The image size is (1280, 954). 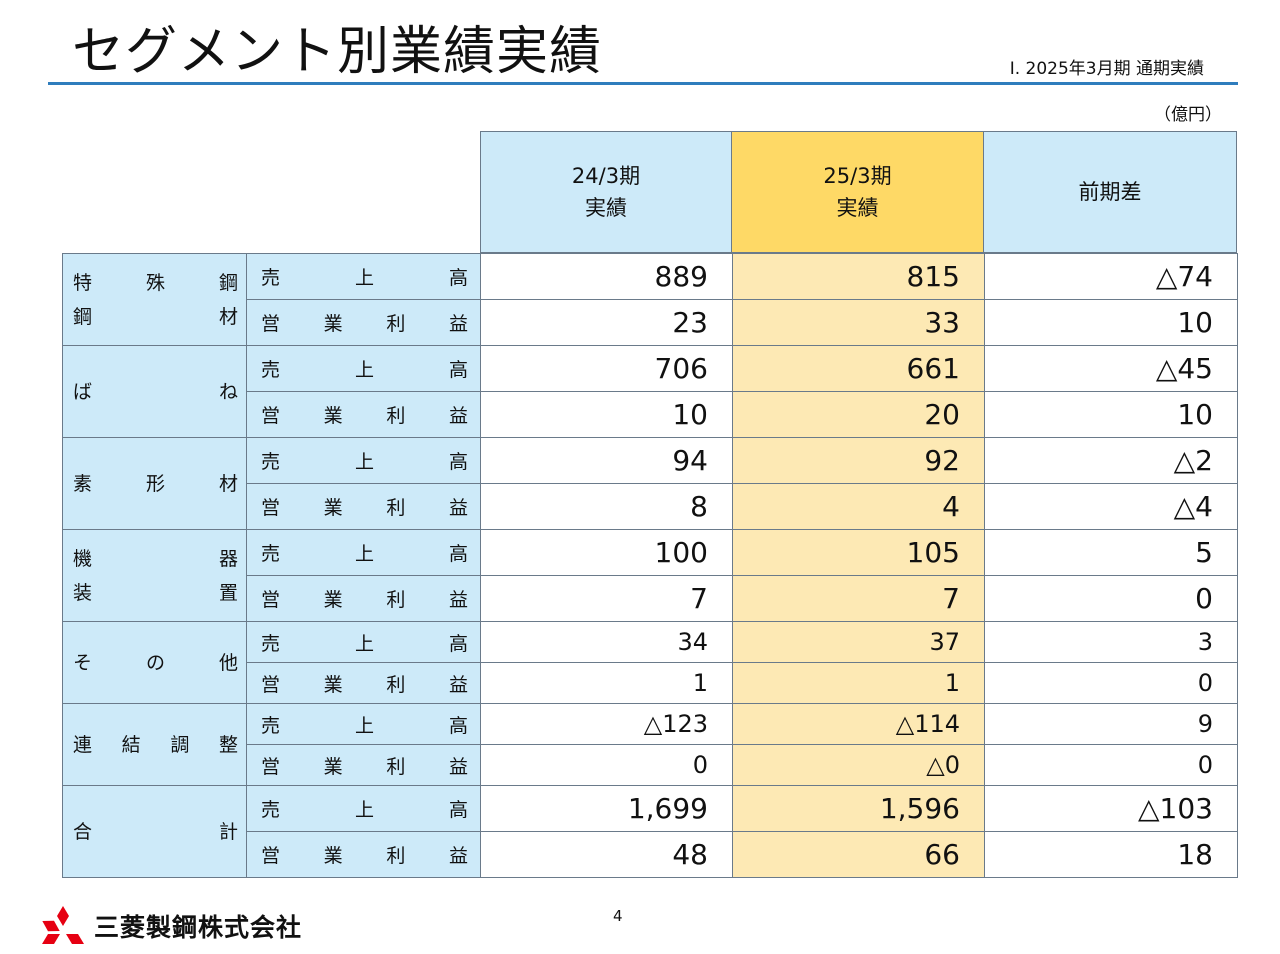 What do you see at coordinates (1111, 552) in the screenshot?
I see `value-yoy-diff: 5` at bounding box center [1111, 552].